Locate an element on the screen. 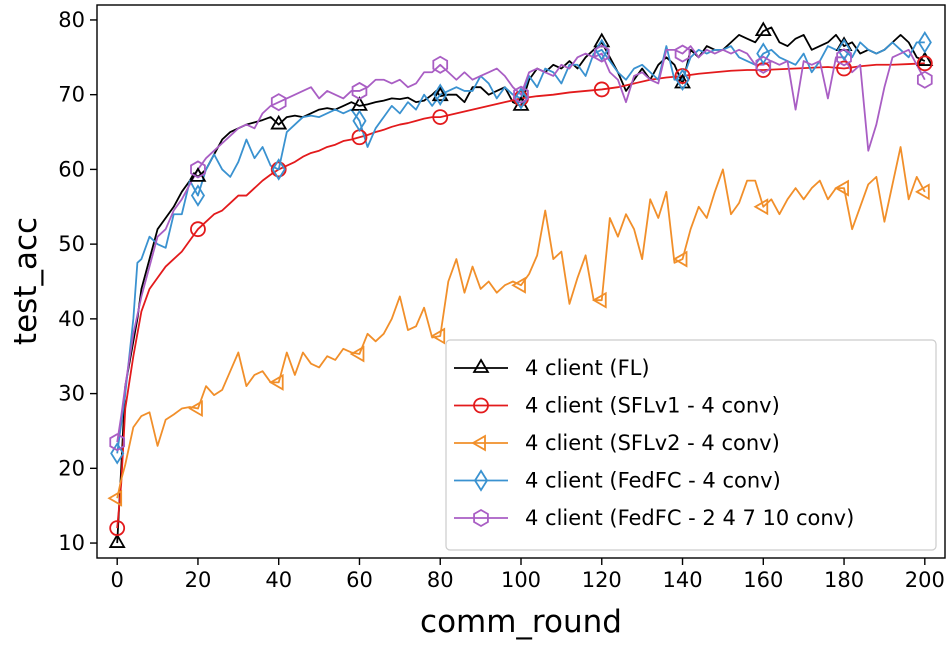 This screenshot has height=646, width=950. x-tick-label-100: 100 is located at coordinates (521, 580).